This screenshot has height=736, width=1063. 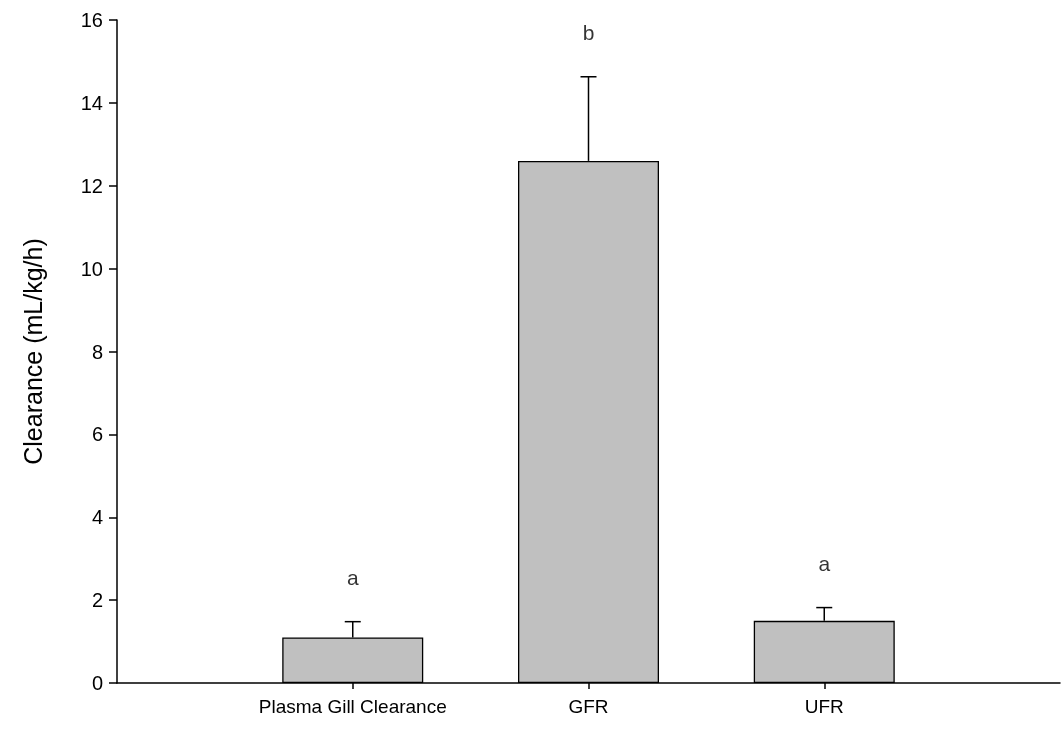 What do you see at coordinates (97, 517) in the screenshot?
I see `y-tick-label: 4` at bounding box center [97, 517].